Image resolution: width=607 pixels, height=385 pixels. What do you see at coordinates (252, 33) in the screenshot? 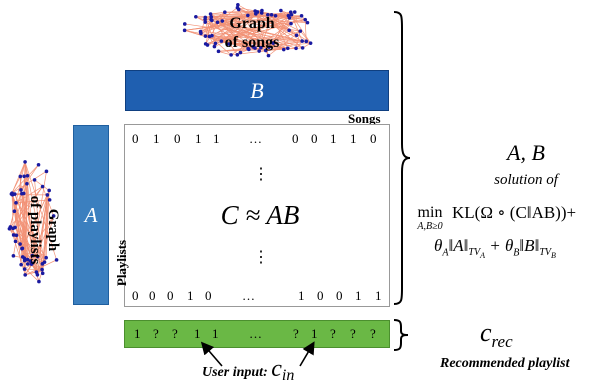
I see `songs-graph-label: Graph of songs` at bounding box center [252, 33].